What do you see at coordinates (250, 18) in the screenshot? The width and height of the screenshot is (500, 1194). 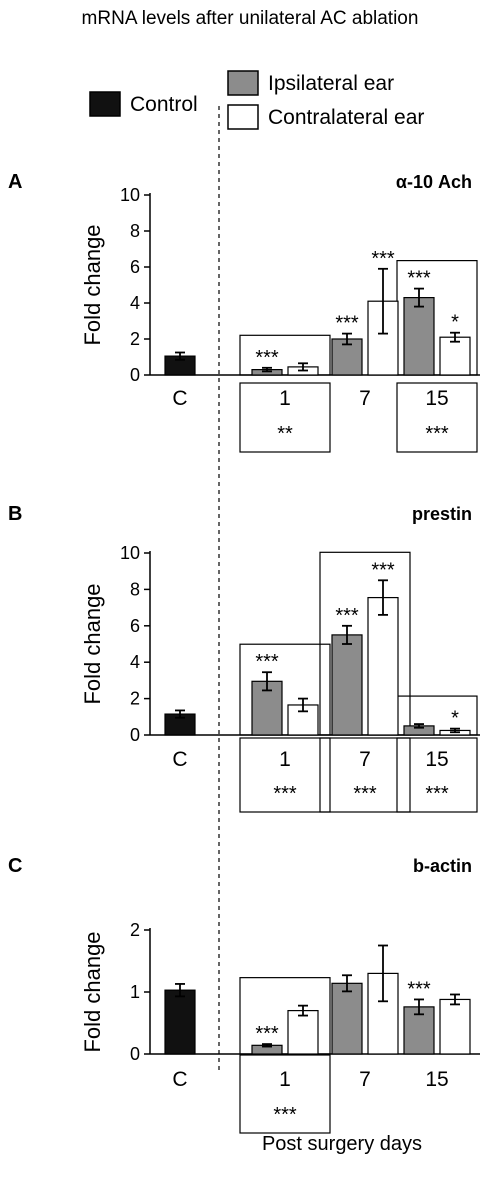 I see `figure-title: mRNA levels after unilateral AC ablation` at bounding box center [250, 18].